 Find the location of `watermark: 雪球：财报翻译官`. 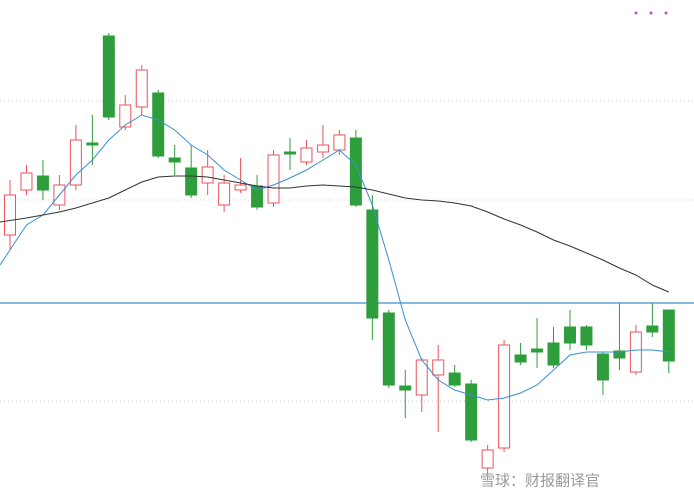

watermark: 雪球：财报翻译官 is located at coordinates (540, 481).